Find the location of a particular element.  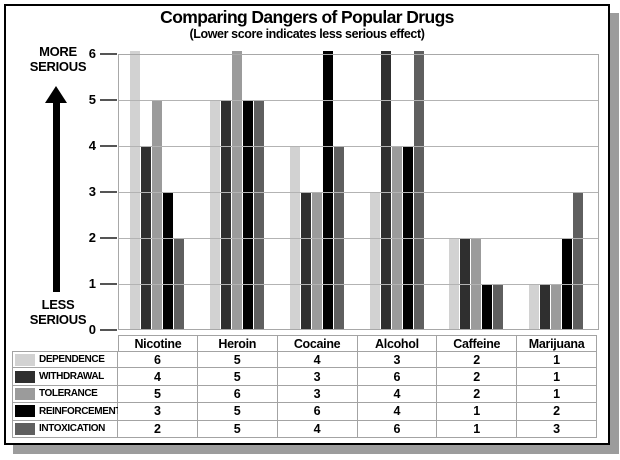

legend-swatch-withdrawal is located at coordinates (25, 376).